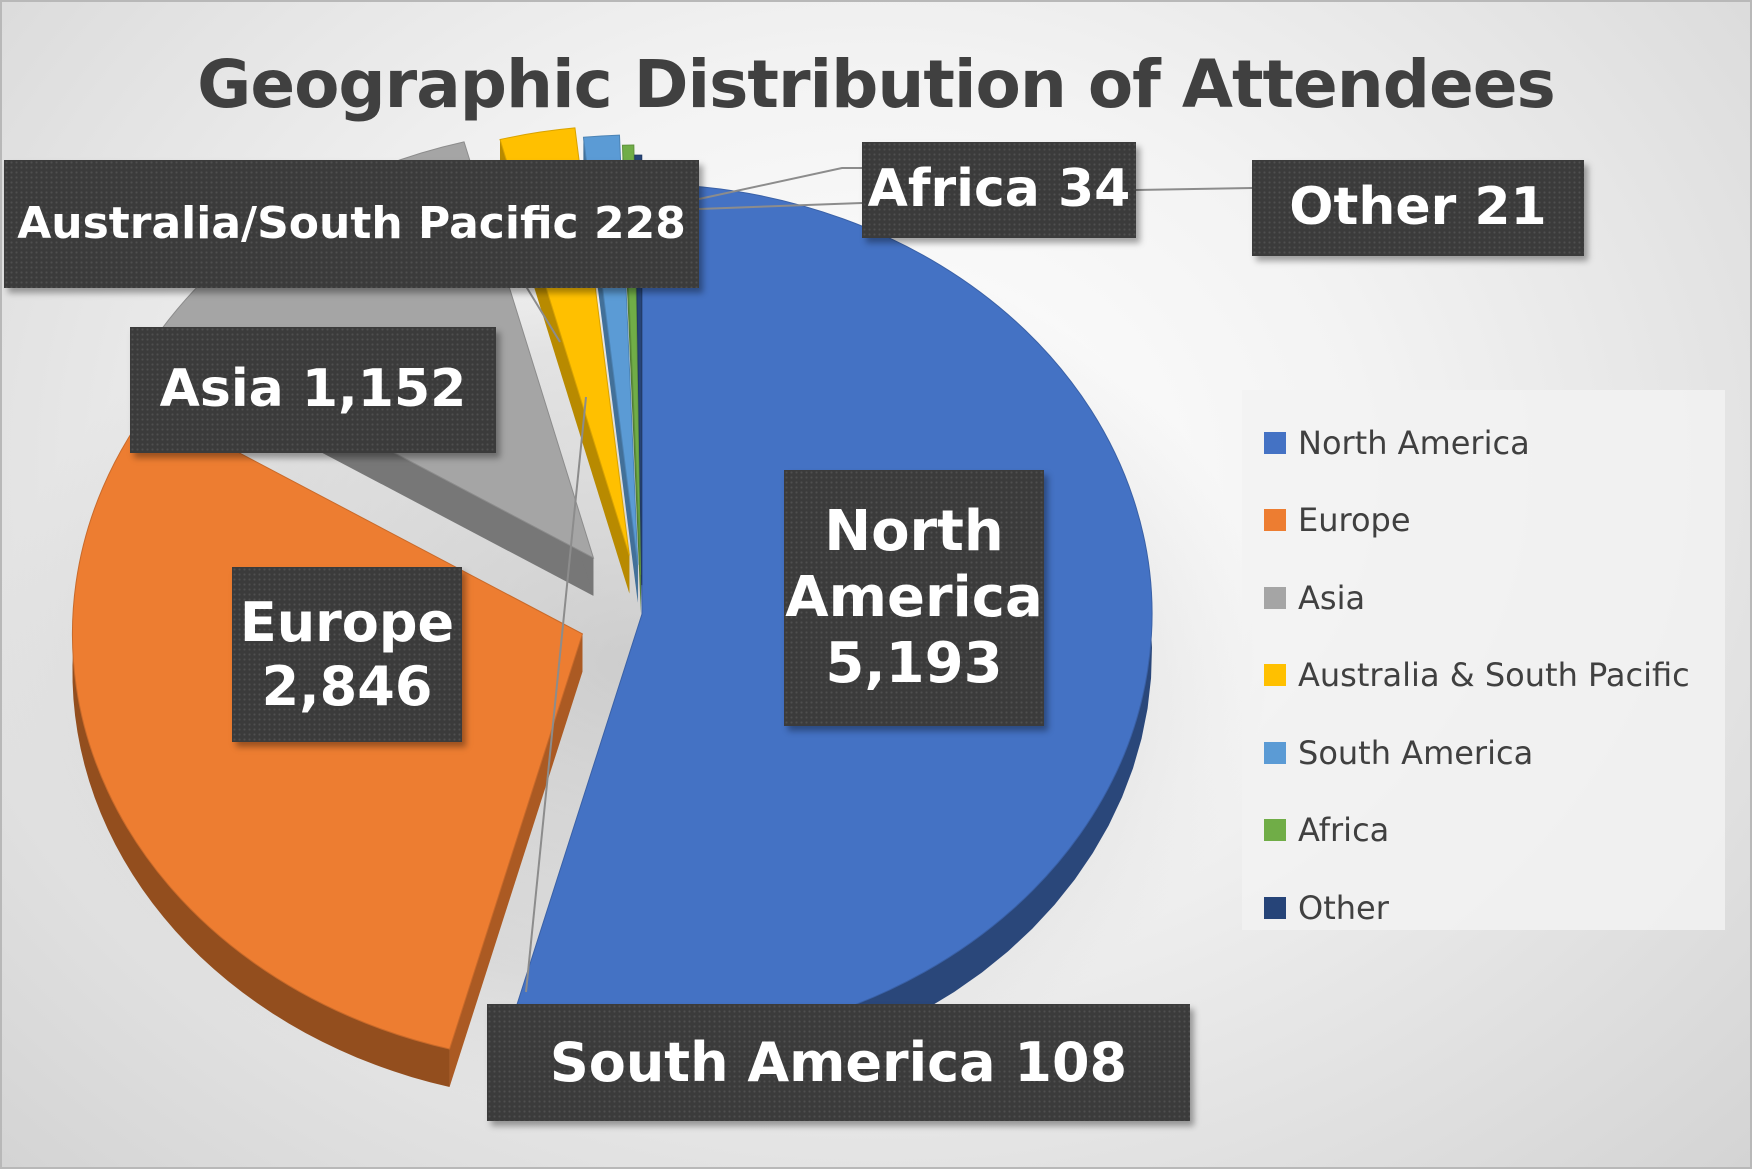 This screenshot has width=1752, height=1169. I want to click on data-label-line: Asia 1,152, so click(313, 389).